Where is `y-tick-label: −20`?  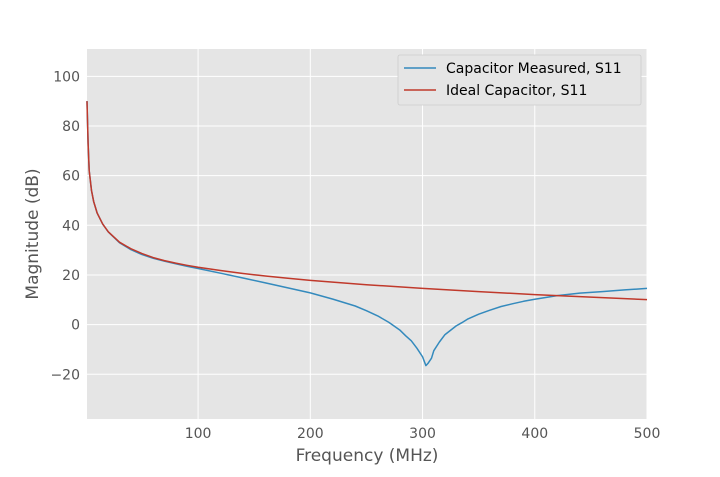
y-tick-label: −20 is located at coordinates (65, 375).